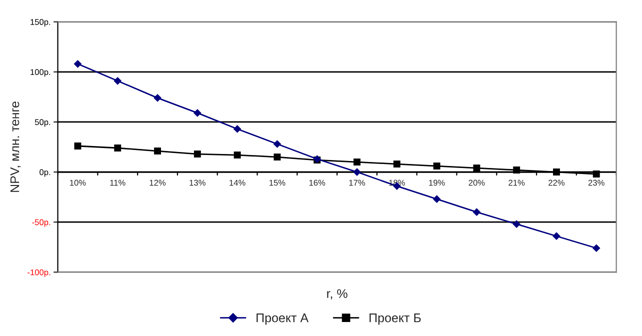 Image resolution: width=642 pixels, height=336 pixels. What do you see at coordinates (41, 223) in the screenshot?
I see `y-tick-label: -50р.` at bounding box center [41, 223].